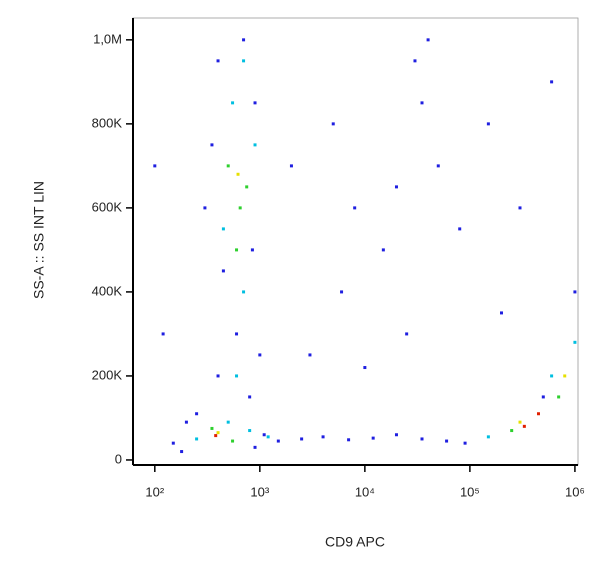  Describe the element at coordinates (355, 542) in the screenshot. I see `x-axis-label: CD9 APC` at that location.